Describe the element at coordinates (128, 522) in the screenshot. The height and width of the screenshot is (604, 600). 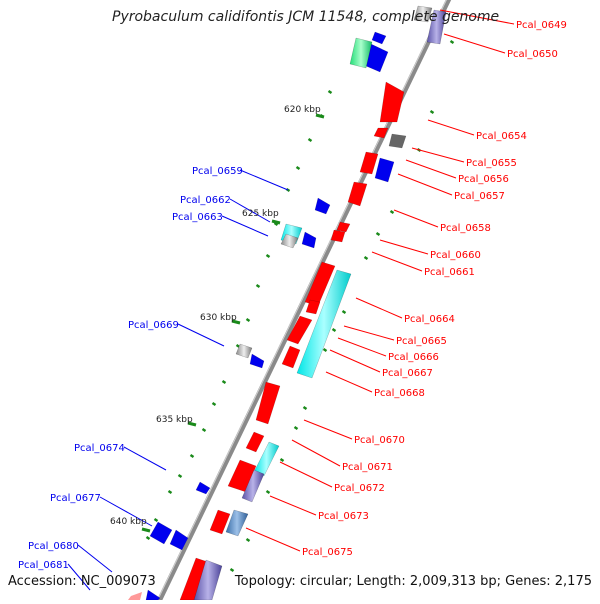
I see `scale-label-640-kbp: 640 kbp` at that location.